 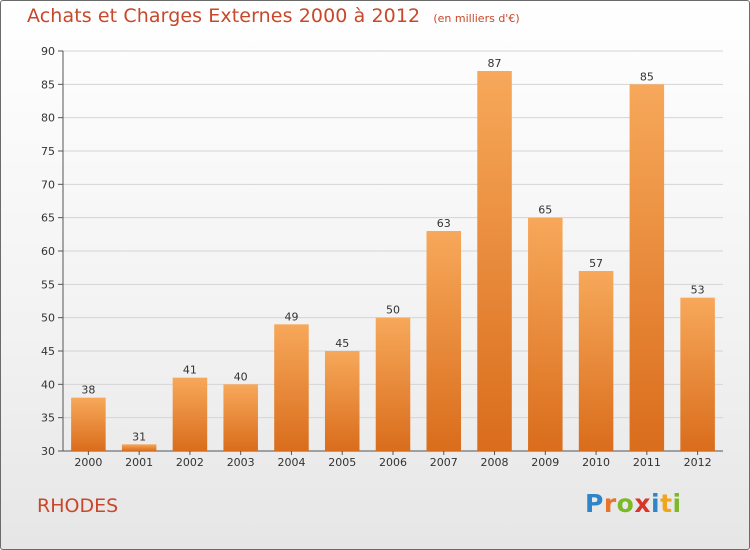 I want to click on x-tick-label: 2011, so click(x=647, y=462).